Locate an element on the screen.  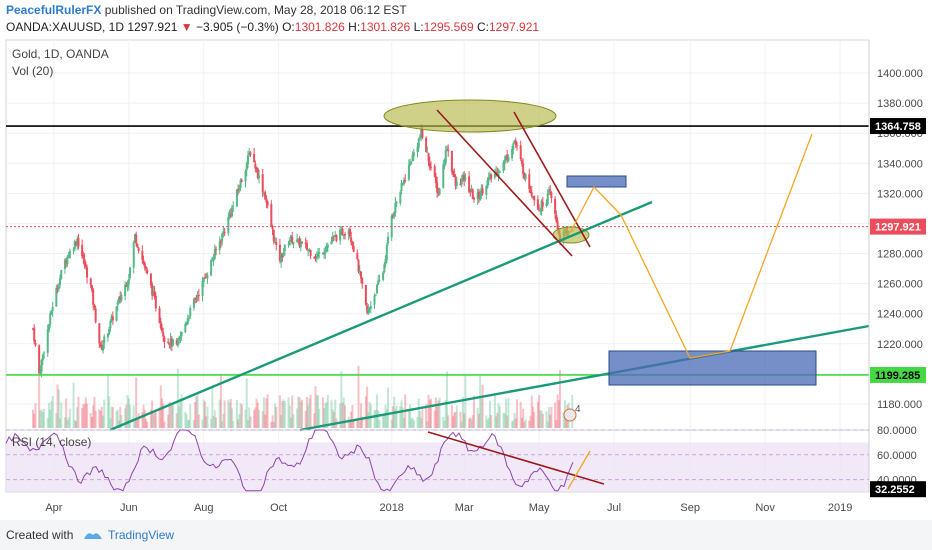
author-link: PeacefulRulerFX is located at coordinates (54, 10).